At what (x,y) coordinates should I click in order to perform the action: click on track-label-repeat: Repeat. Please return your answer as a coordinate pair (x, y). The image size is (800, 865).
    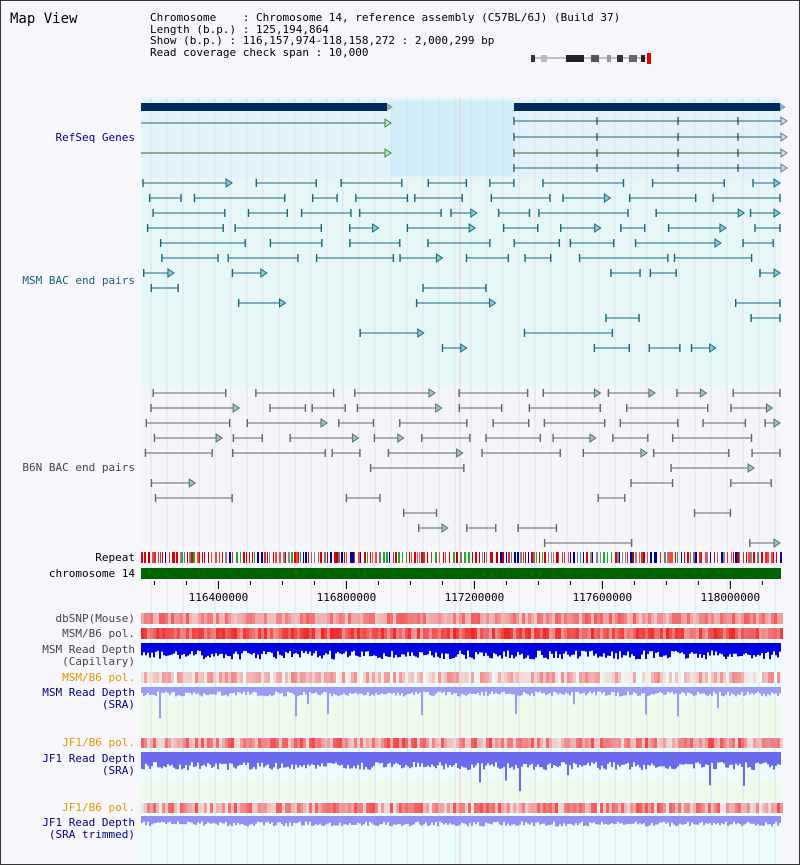
    Looking at the image, I should click on (115, 557).